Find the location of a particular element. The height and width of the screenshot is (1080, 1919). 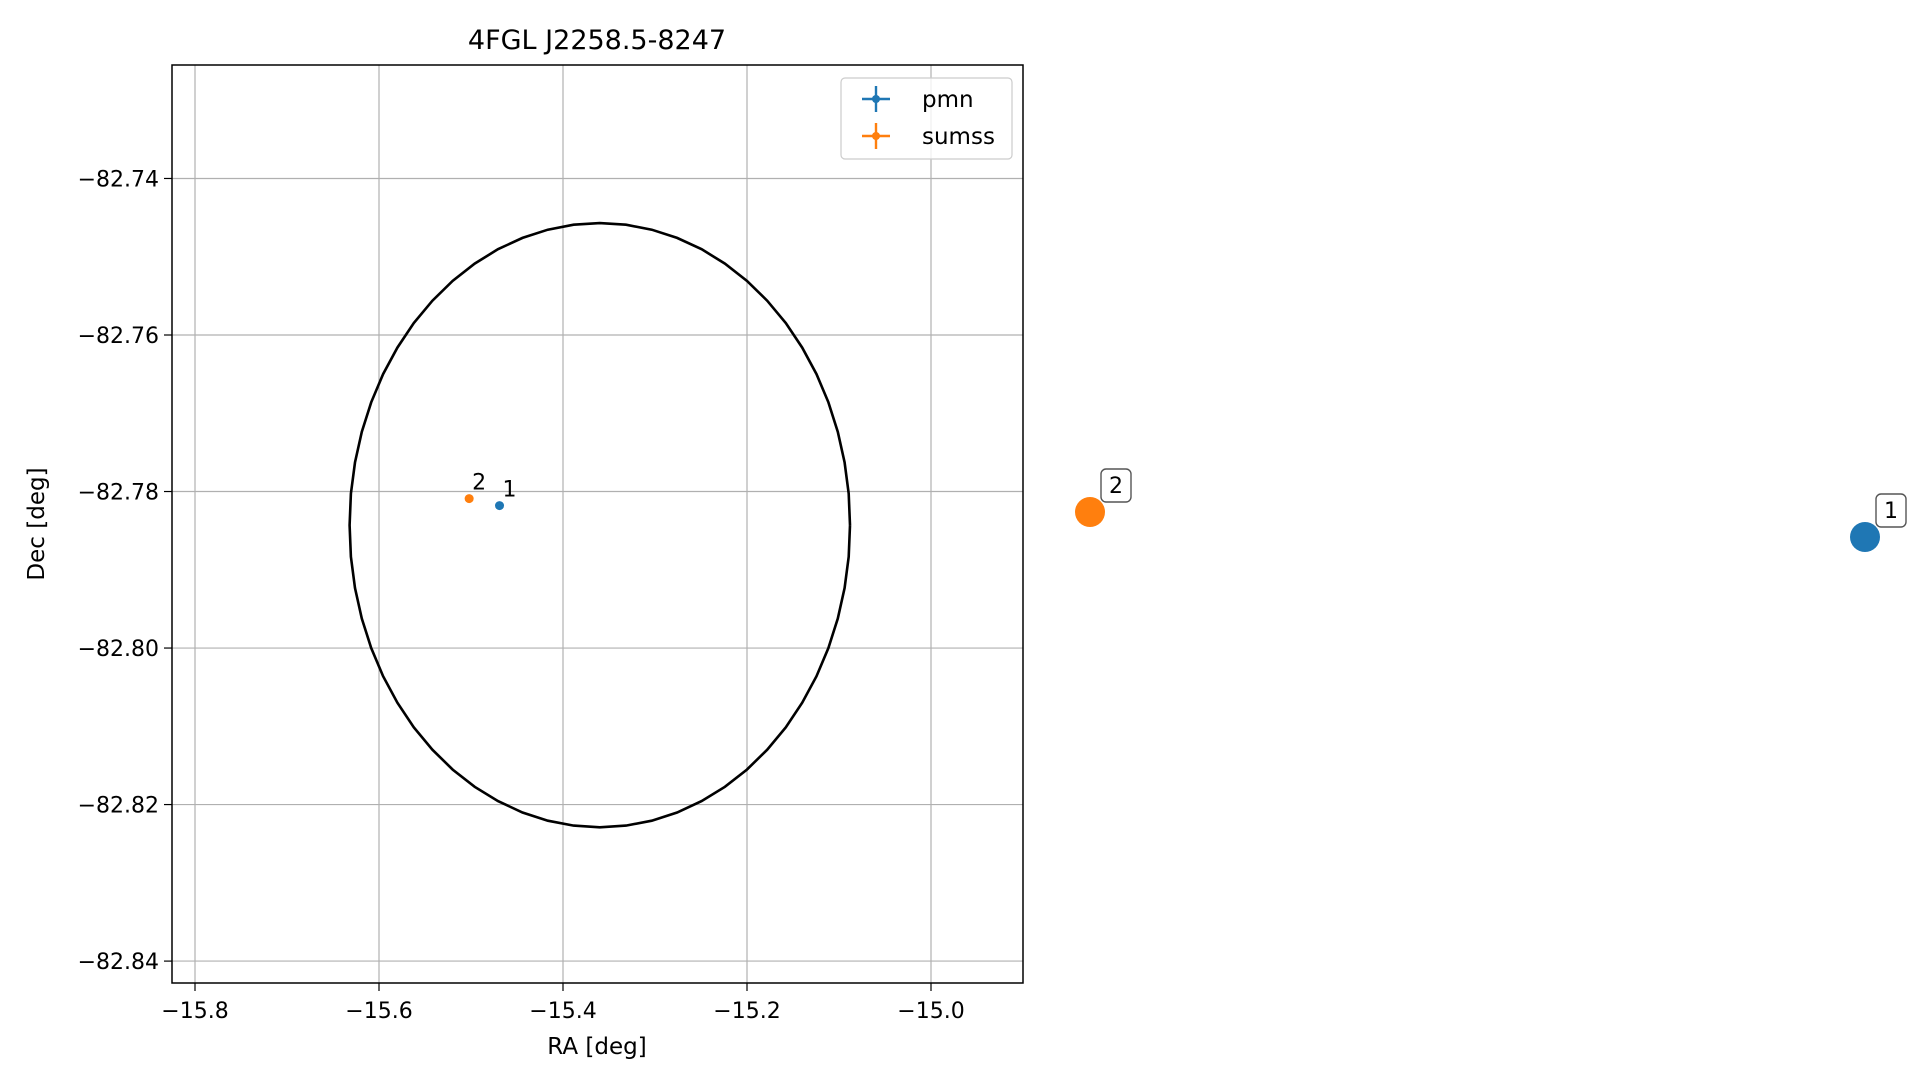

outside-marker-label: 1 is located at coordinates (1891, 511).